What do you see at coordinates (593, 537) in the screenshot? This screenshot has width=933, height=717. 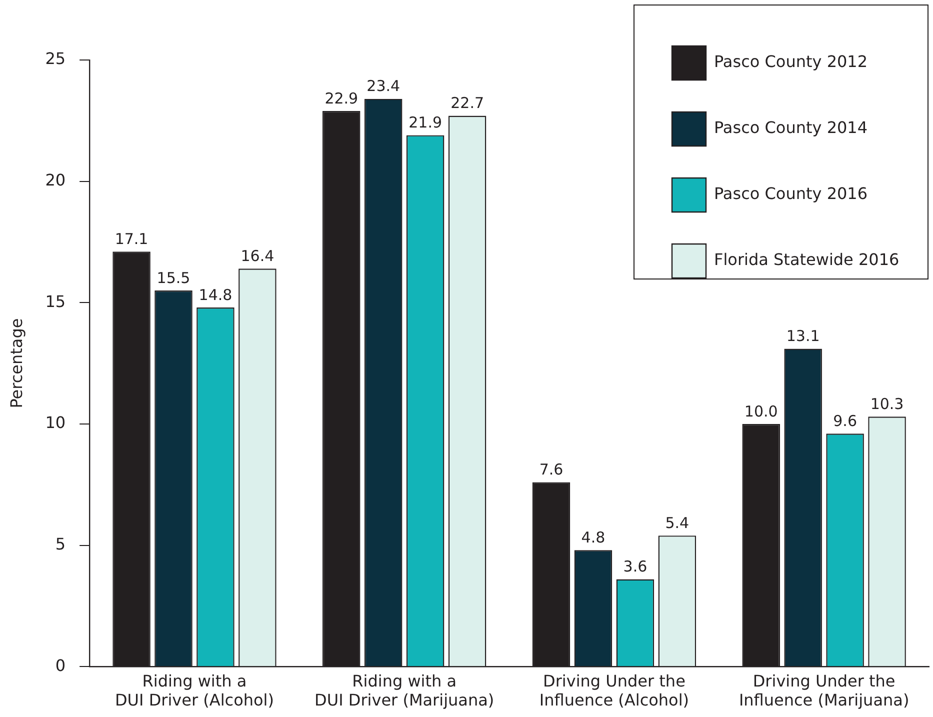 I see `data-label: 4.8` at bounding box center [593, 537].